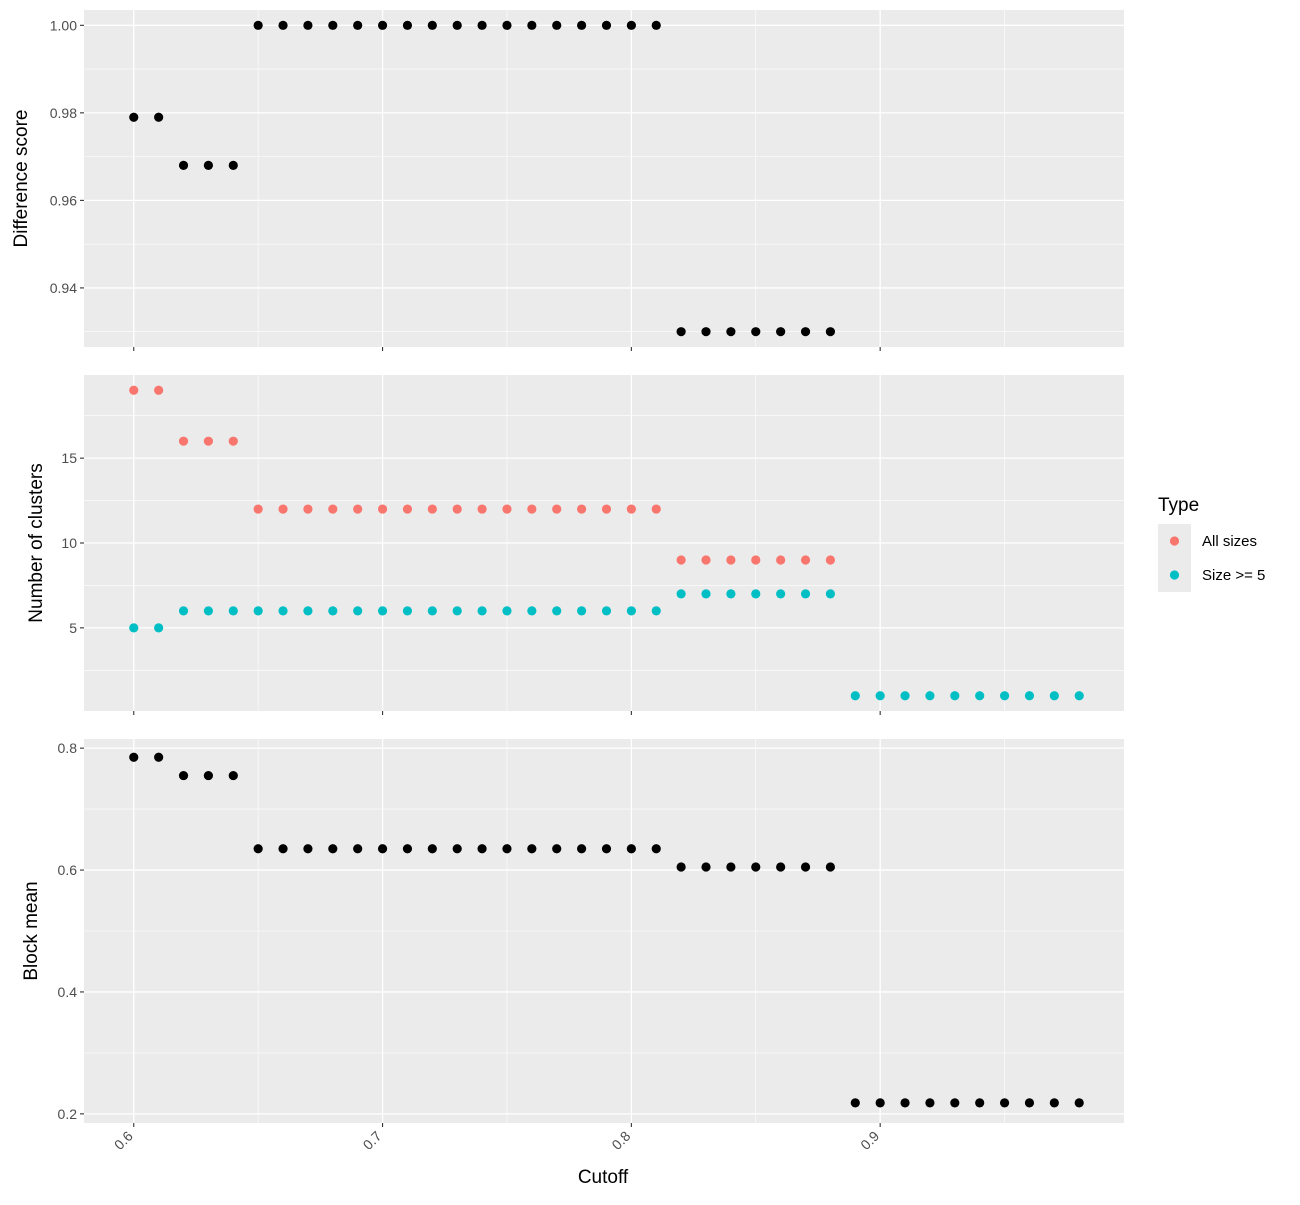 The image size is (1300, 1205). I want to click on x-tick-label: 0.8, so click(620, 1140).